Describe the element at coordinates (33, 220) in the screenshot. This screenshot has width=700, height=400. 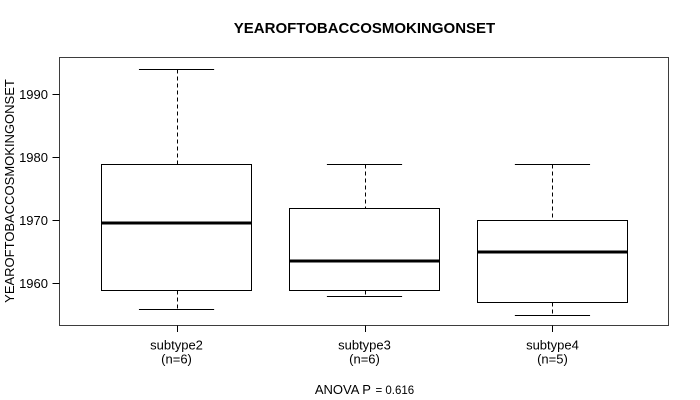
I see `y-tick-label: 1970` at that location.